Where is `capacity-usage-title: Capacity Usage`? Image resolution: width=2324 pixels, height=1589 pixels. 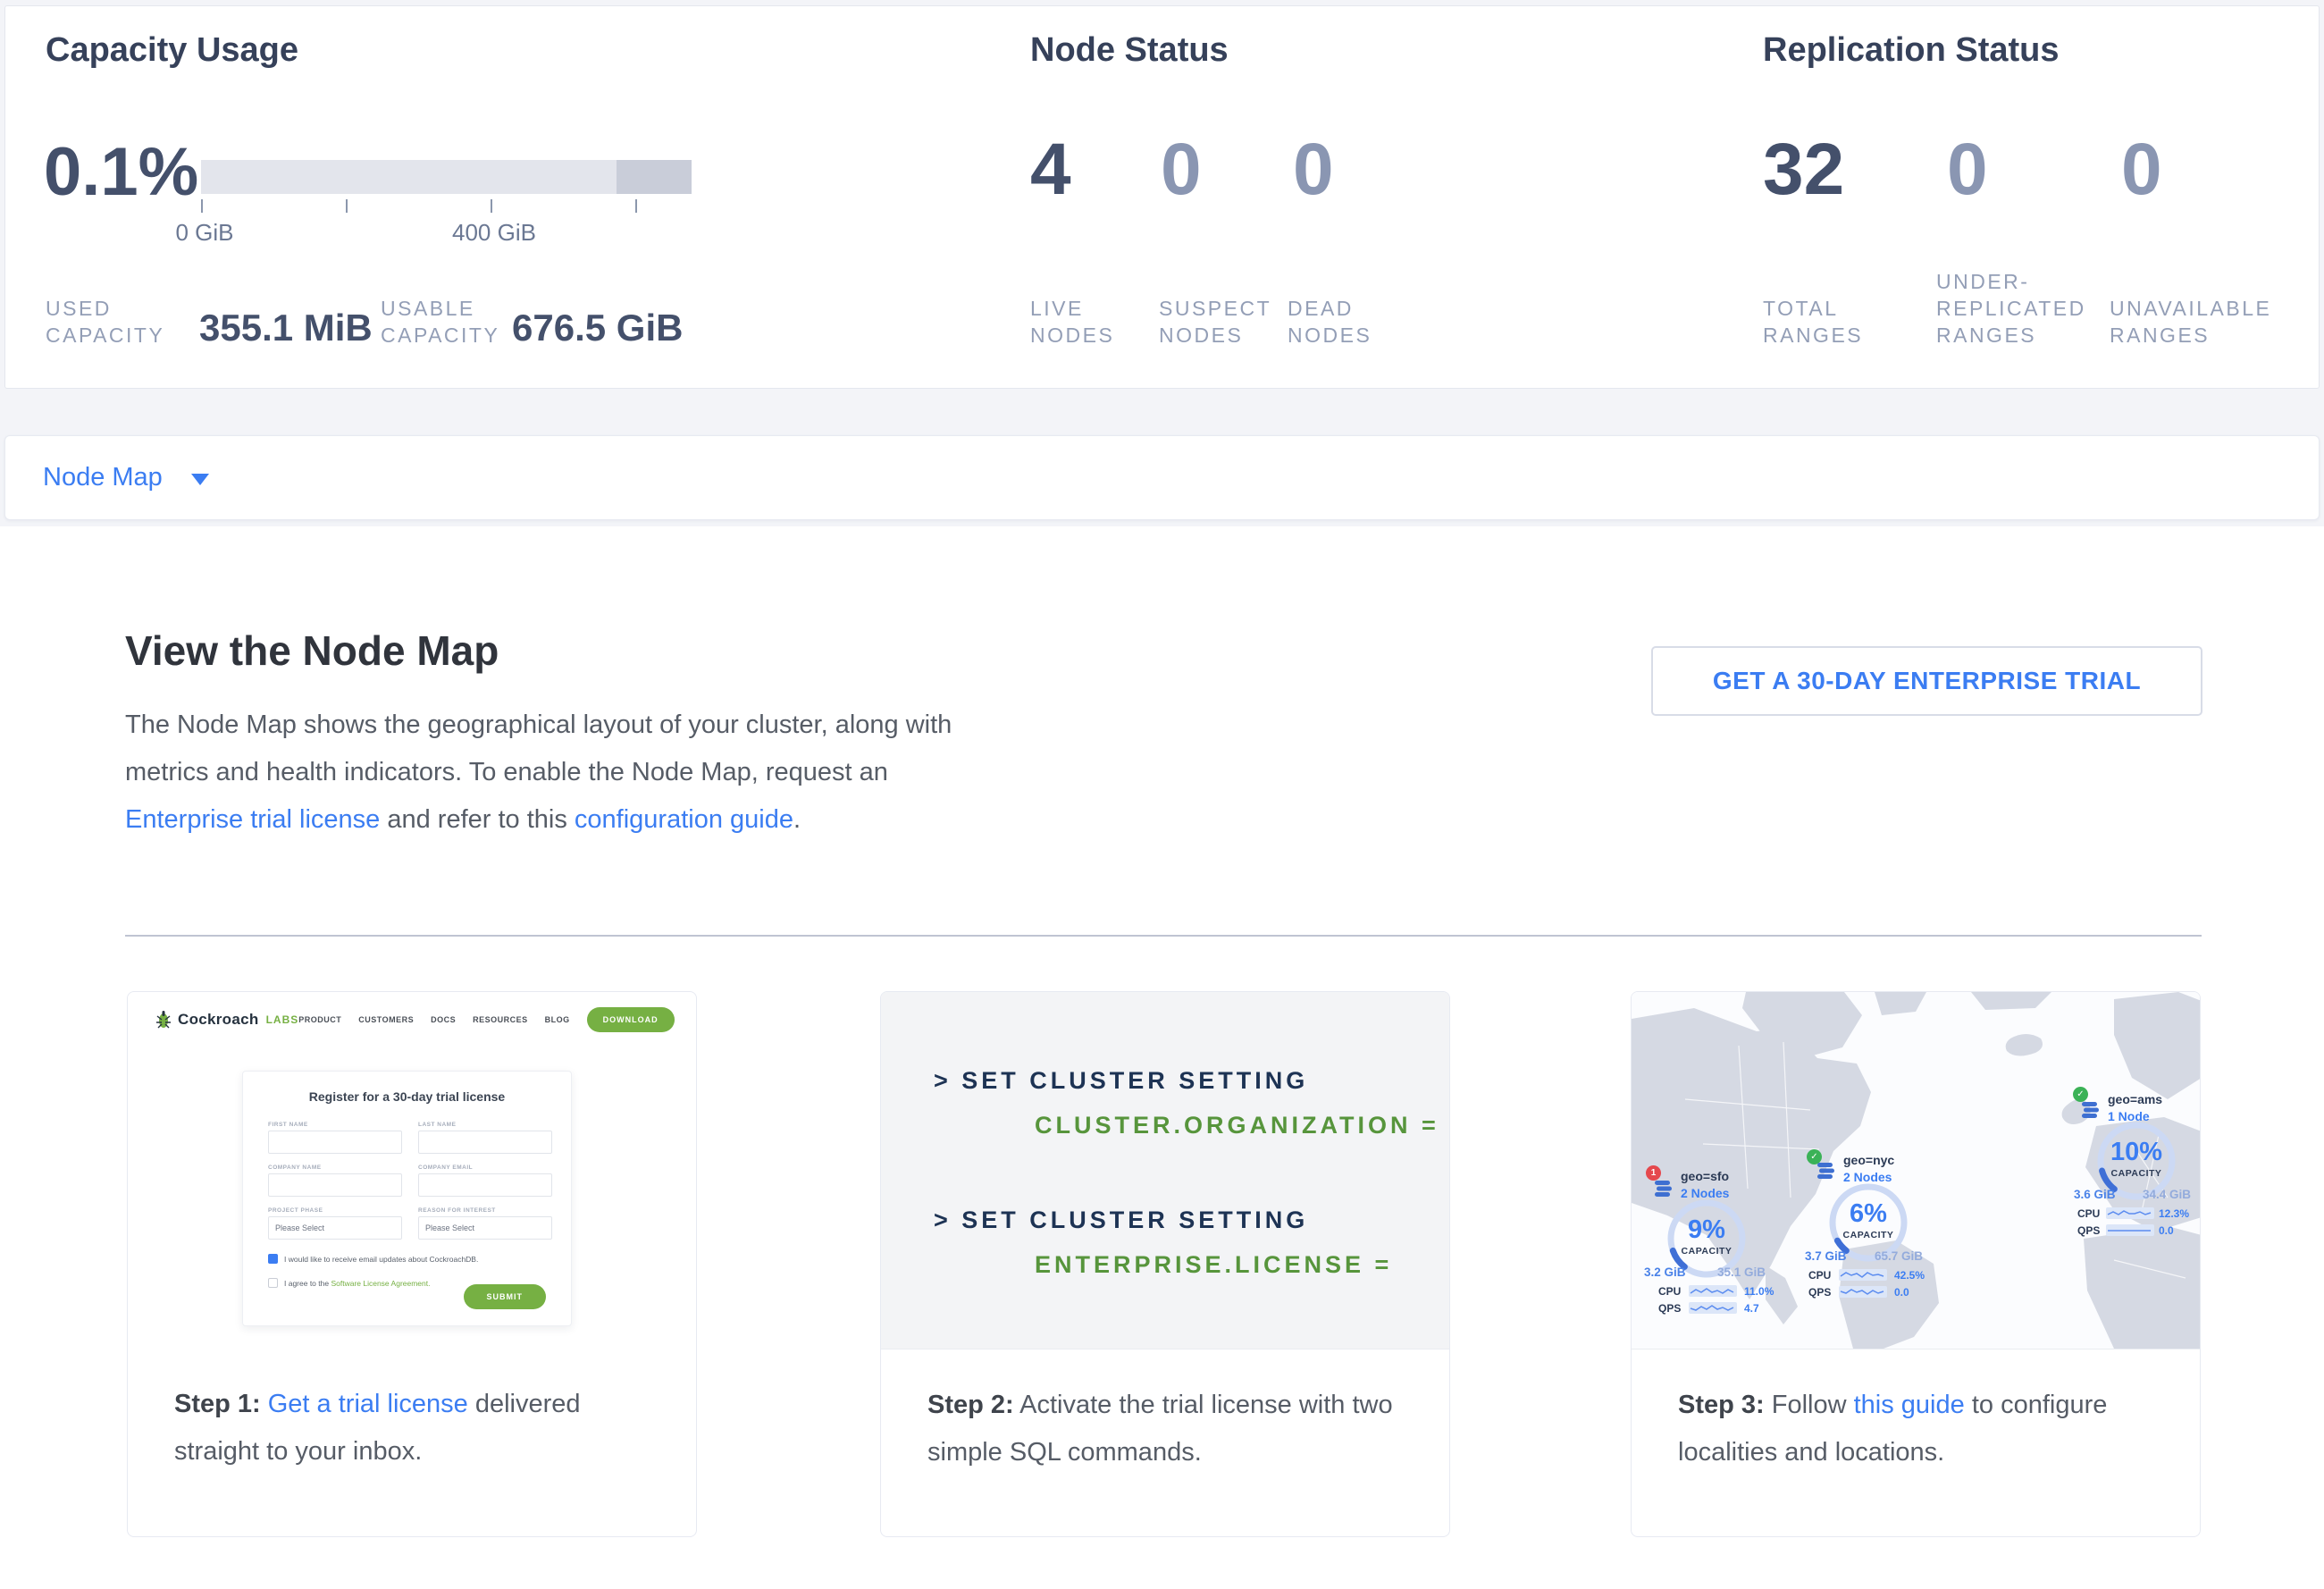 capacity-usage-title: Capacity Usage is located at coordinates (172, 50).